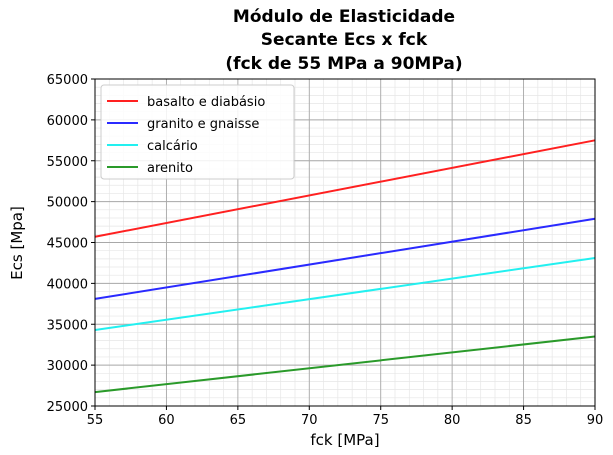 Image resolution: width=613 pixels, height=455 pixels. Describe the element at coordinates (238, 420) in the screenshot. I see `x-tick-label: 65` at that location.